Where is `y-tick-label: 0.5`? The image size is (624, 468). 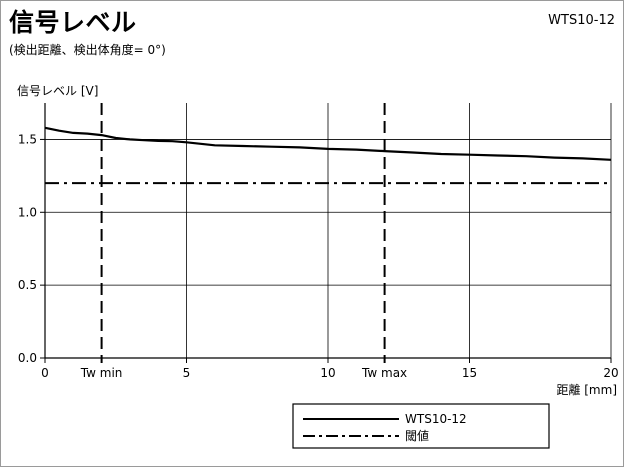 y-tick-label: 0.5 is located at coordinates (27, 285).